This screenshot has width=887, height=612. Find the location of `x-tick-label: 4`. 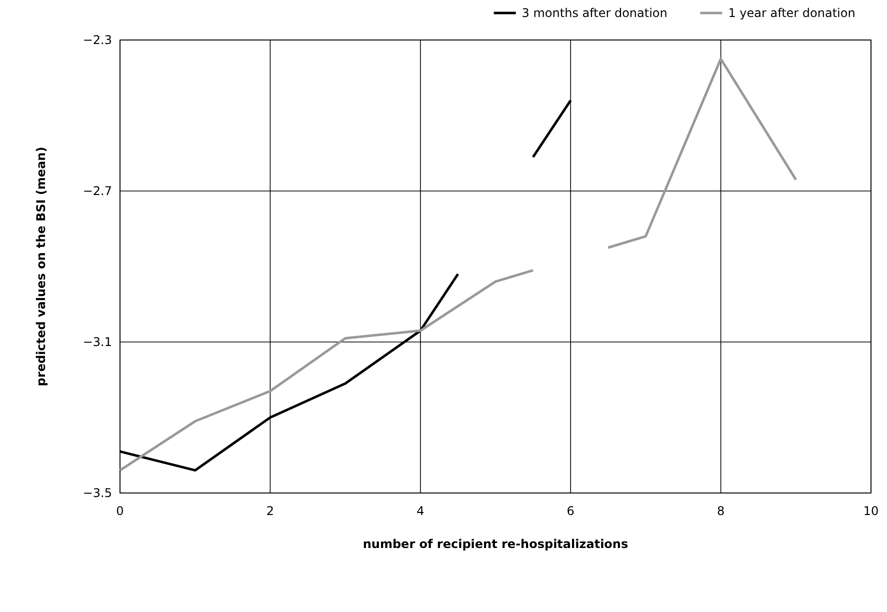

x-tick-label: 4 is located at coordinates (420, 511).